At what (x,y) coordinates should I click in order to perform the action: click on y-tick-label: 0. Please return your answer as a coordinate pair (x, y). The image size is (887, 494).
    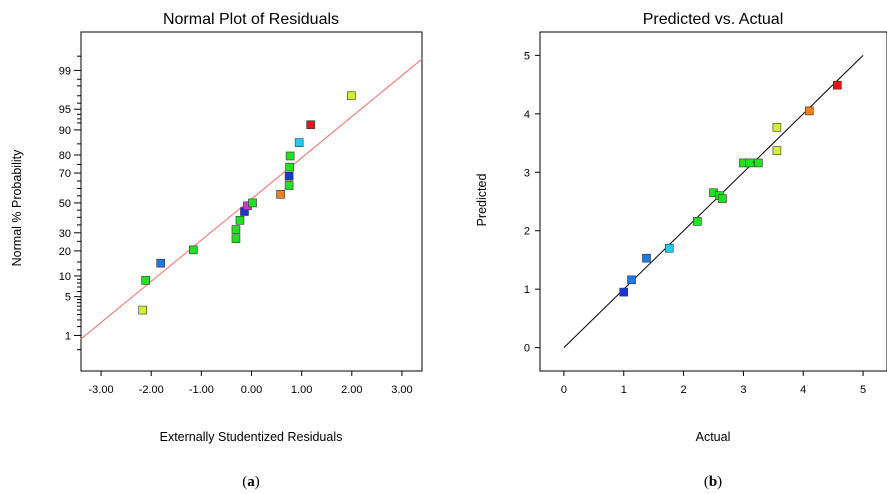
    Looking at the image, I should click on (527, 349).